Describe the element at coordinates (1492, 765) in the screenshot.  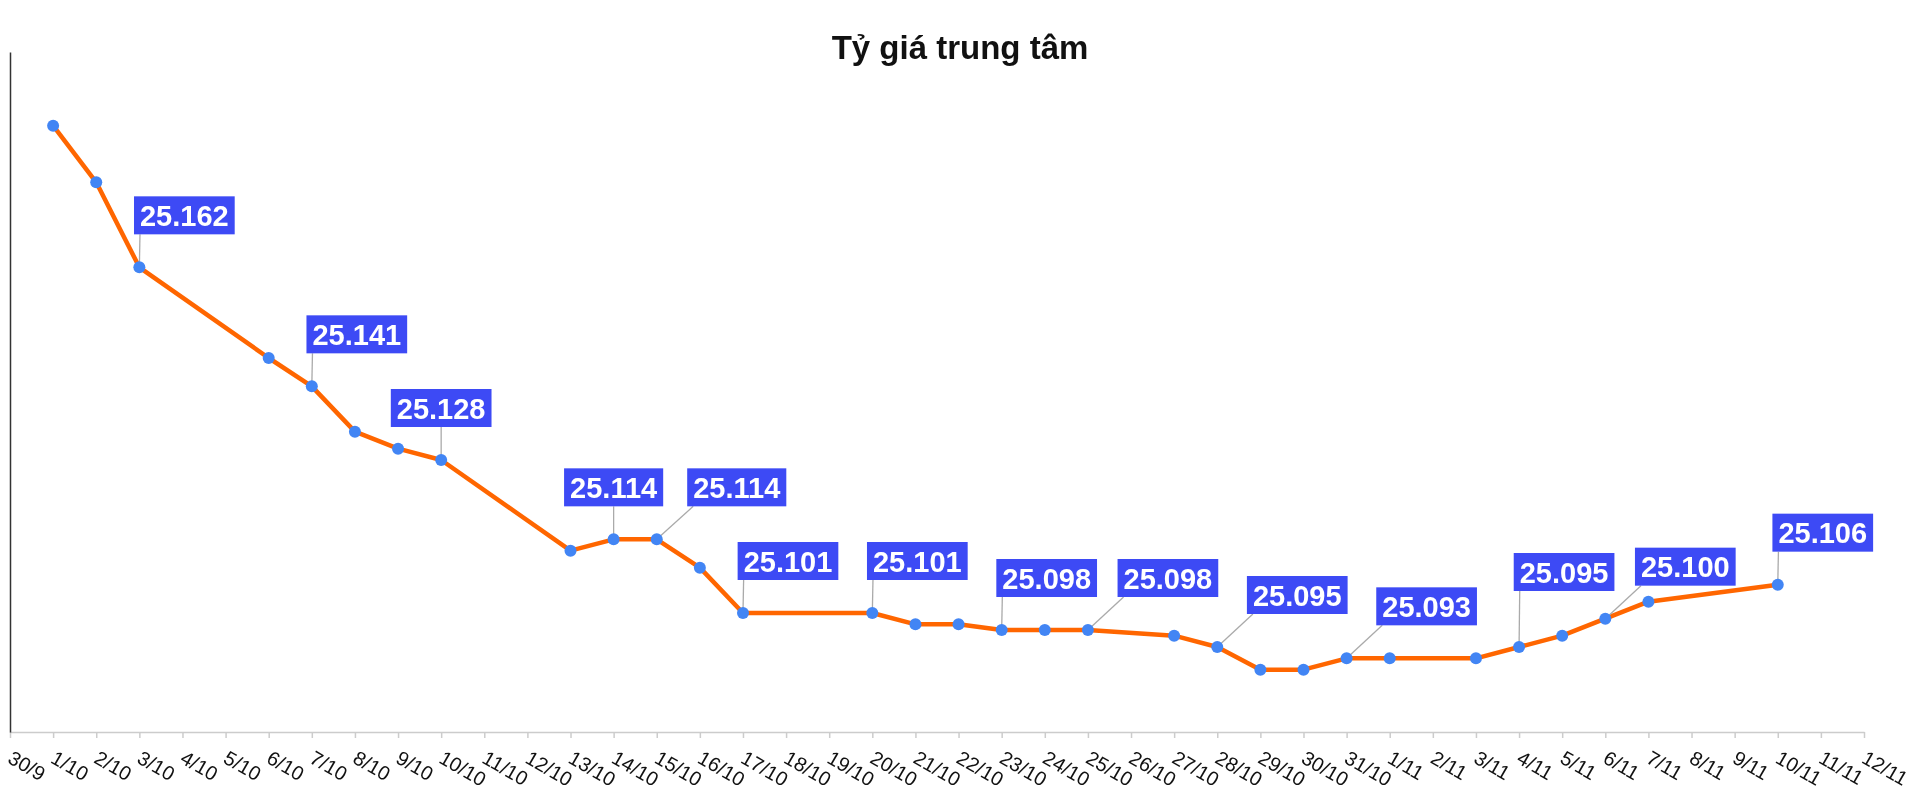
I see `x-tick-label: 3/11` at that location.